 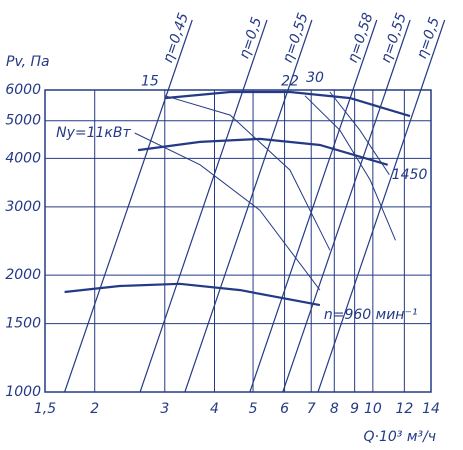 What do you see at coordinates (290, 82) in the screenshot?
I see `power-label: 22` at bounding box center [290, 82].